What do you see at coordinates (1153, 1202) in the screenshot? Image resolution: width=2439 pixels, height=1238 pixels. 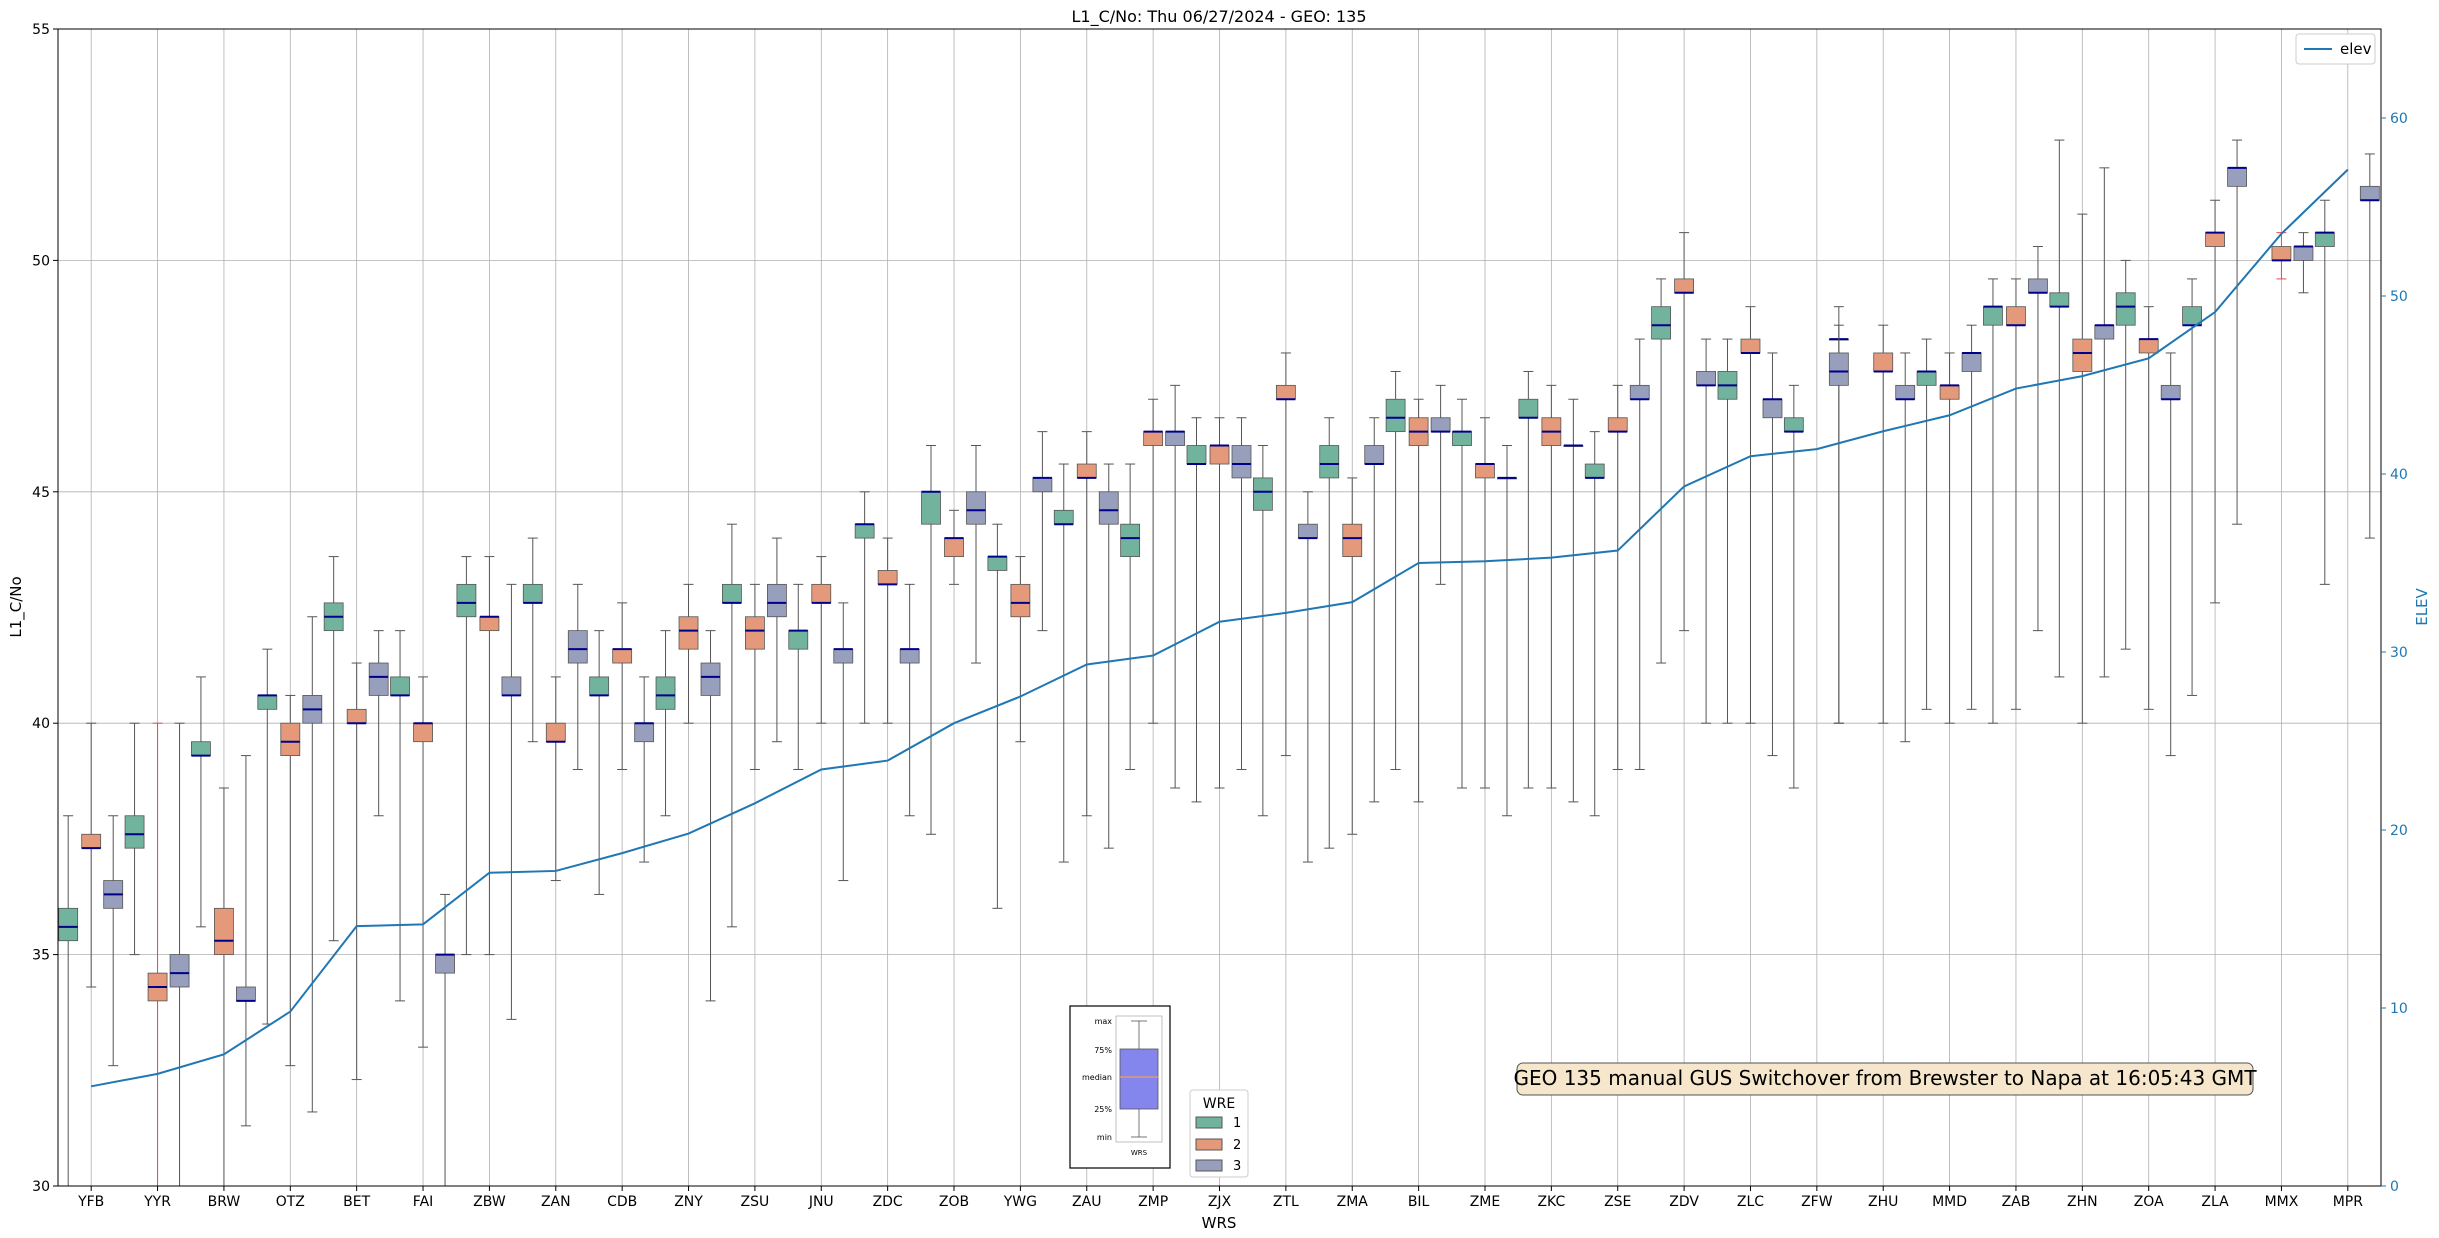 I see `x-tick-label: ZMP` at bounding box center [1153, 1202].